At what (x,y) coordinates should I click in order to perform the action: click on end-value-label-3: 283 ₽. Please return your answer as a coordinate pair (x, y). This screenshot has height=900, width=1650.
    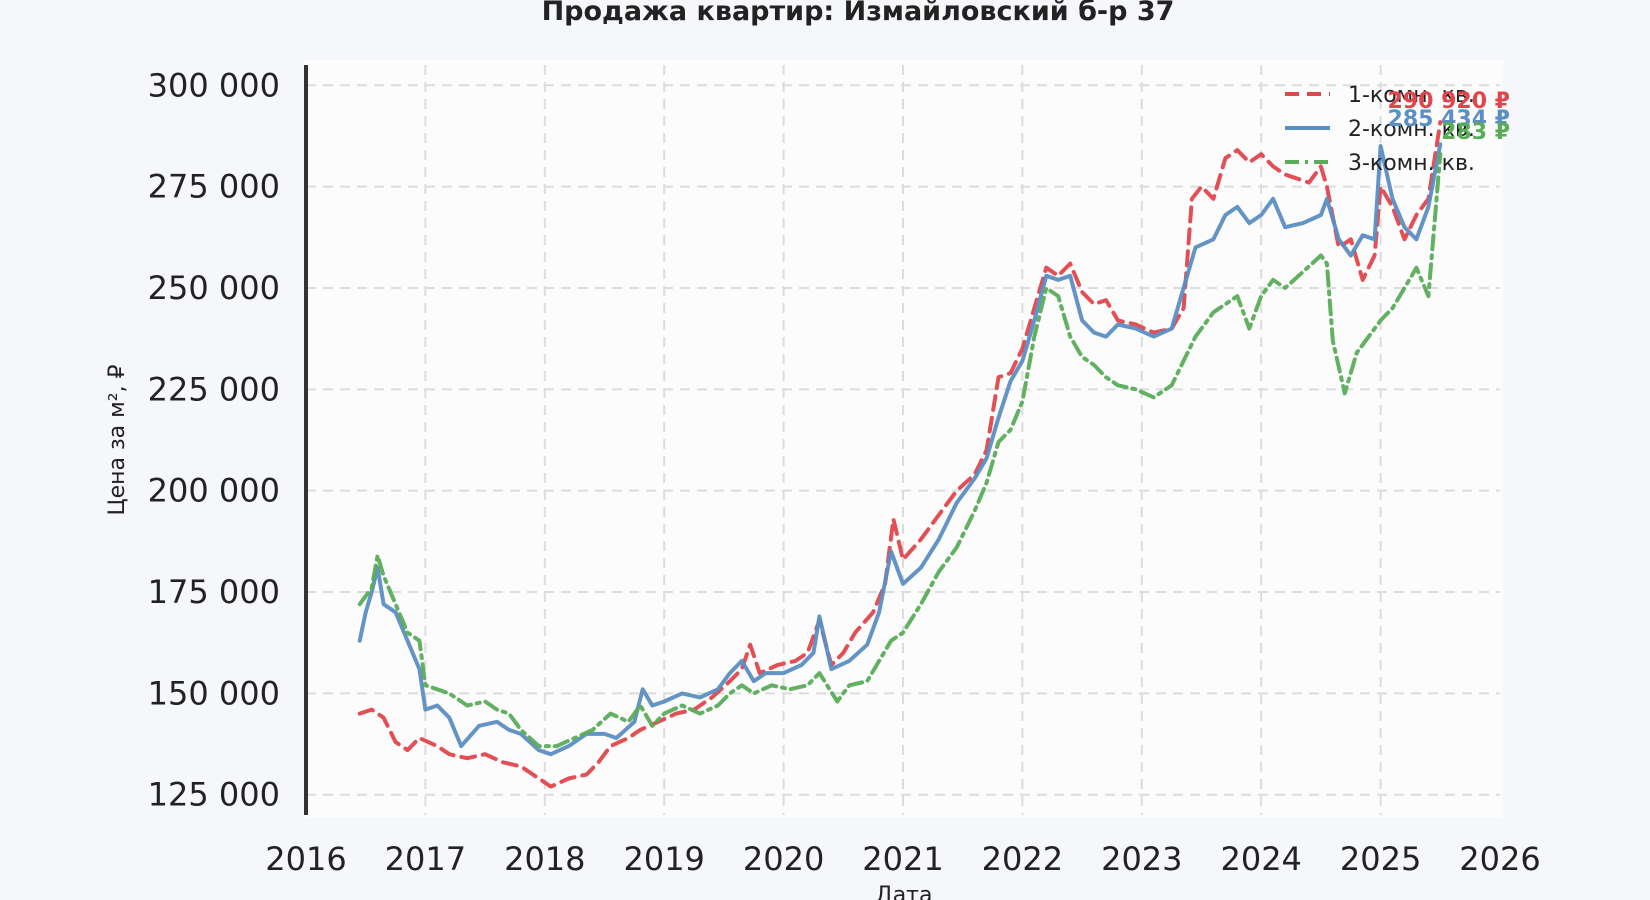
    Looking at the image, I should click on (1475, 132).